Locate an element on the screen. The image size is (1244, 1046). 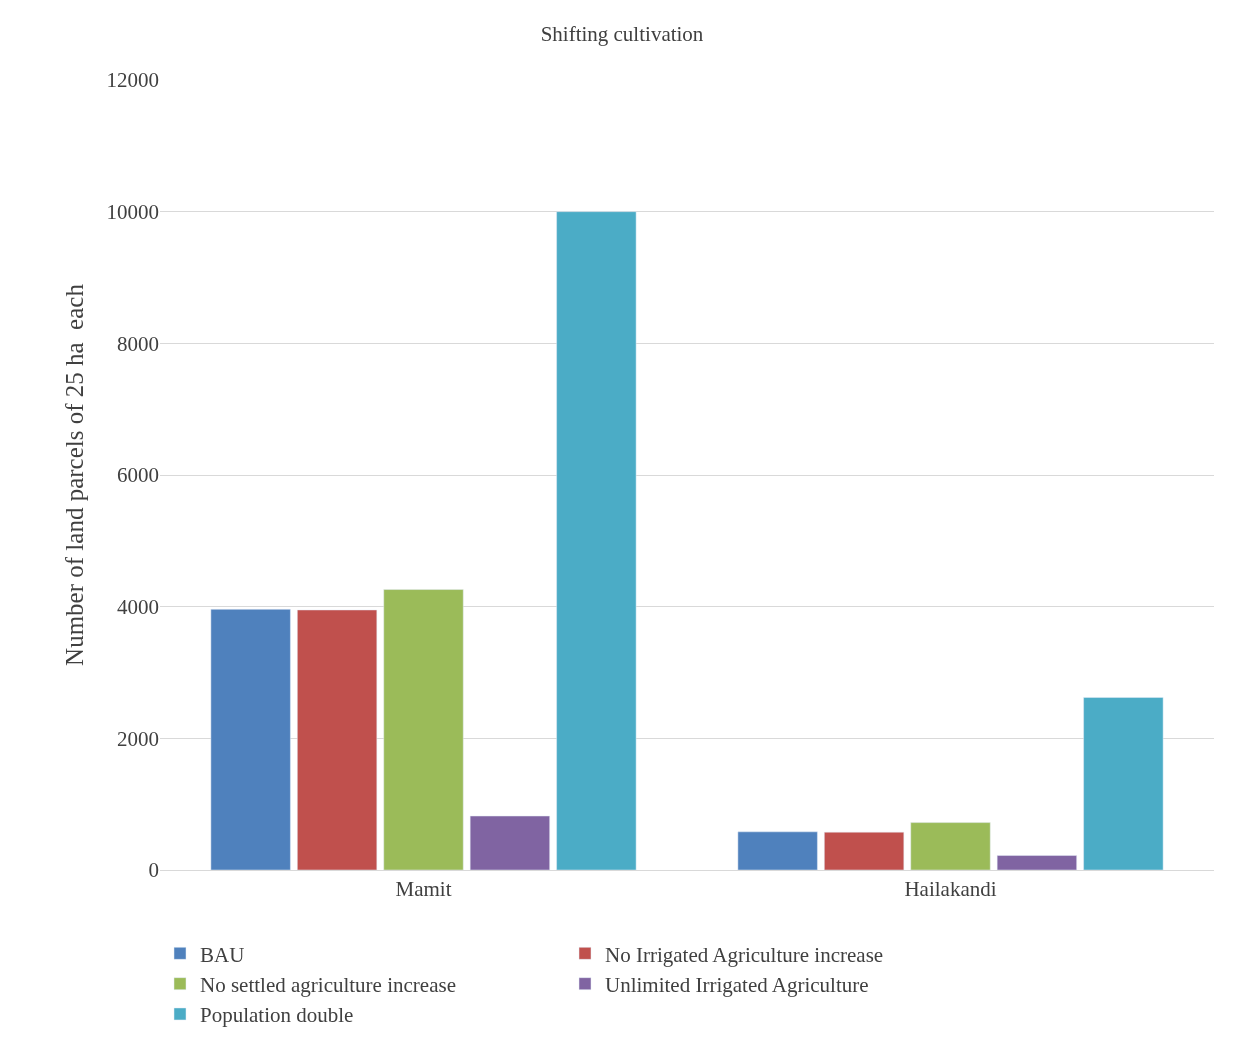
legend-label: BAU is located at coordinates (222, 954).